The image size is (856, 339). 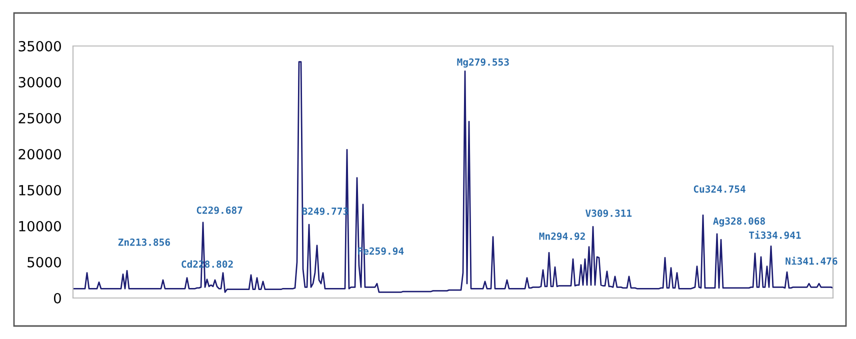 I want to click on y-tick-label: 5000, so click(x=44, y=262).